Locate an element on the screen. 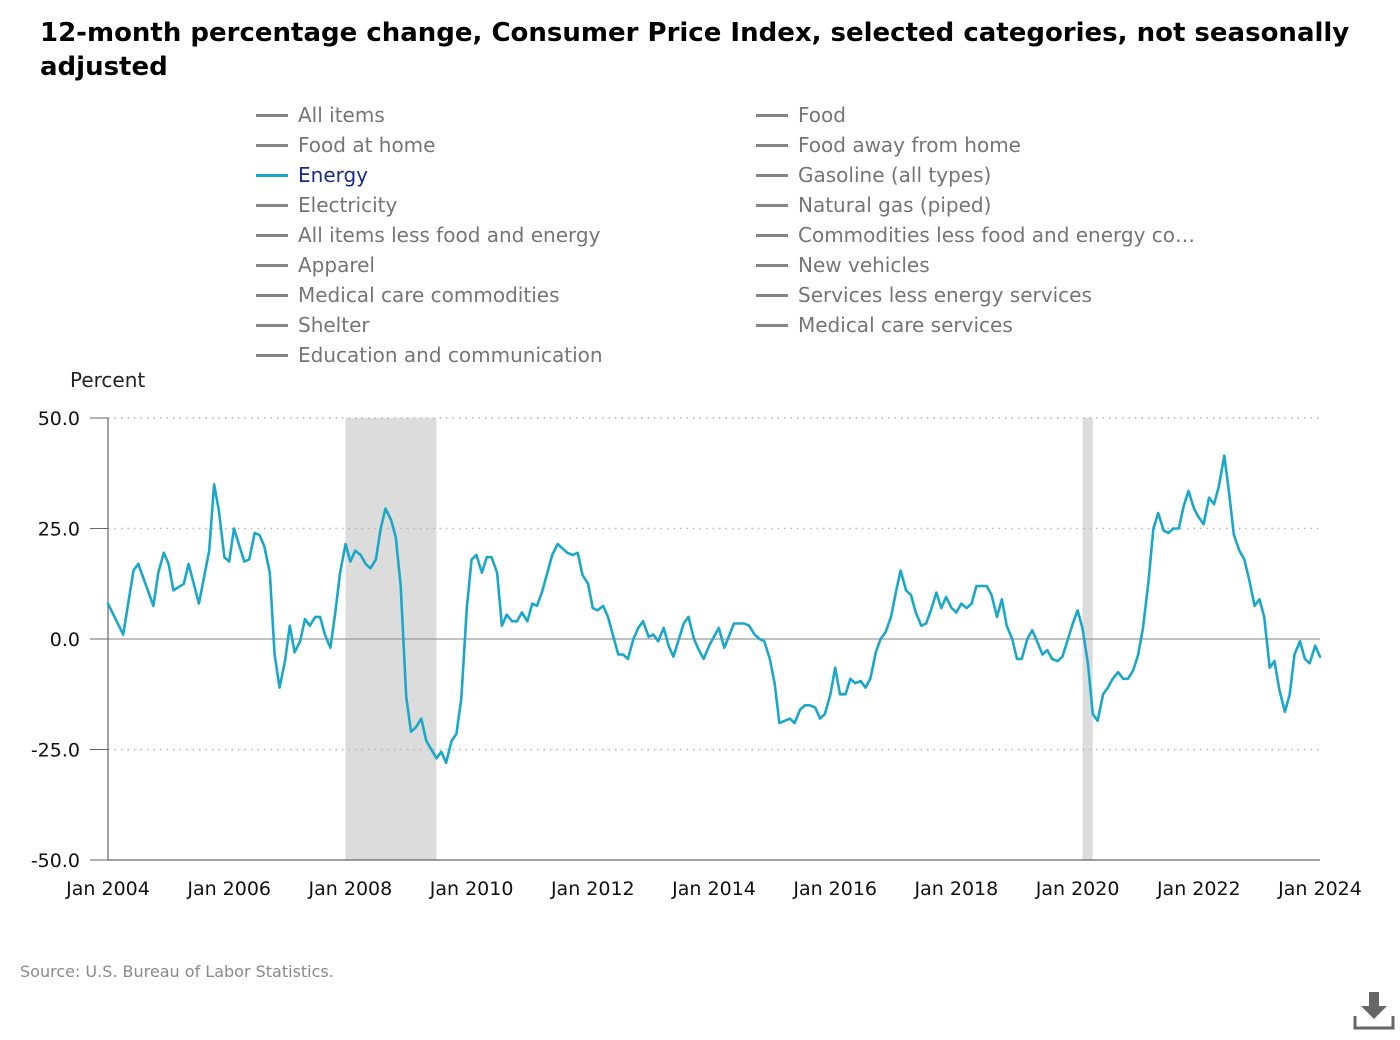  legend-item-natural-gas-piped: Natural gas (piped) is located at coordinates (996, 205).